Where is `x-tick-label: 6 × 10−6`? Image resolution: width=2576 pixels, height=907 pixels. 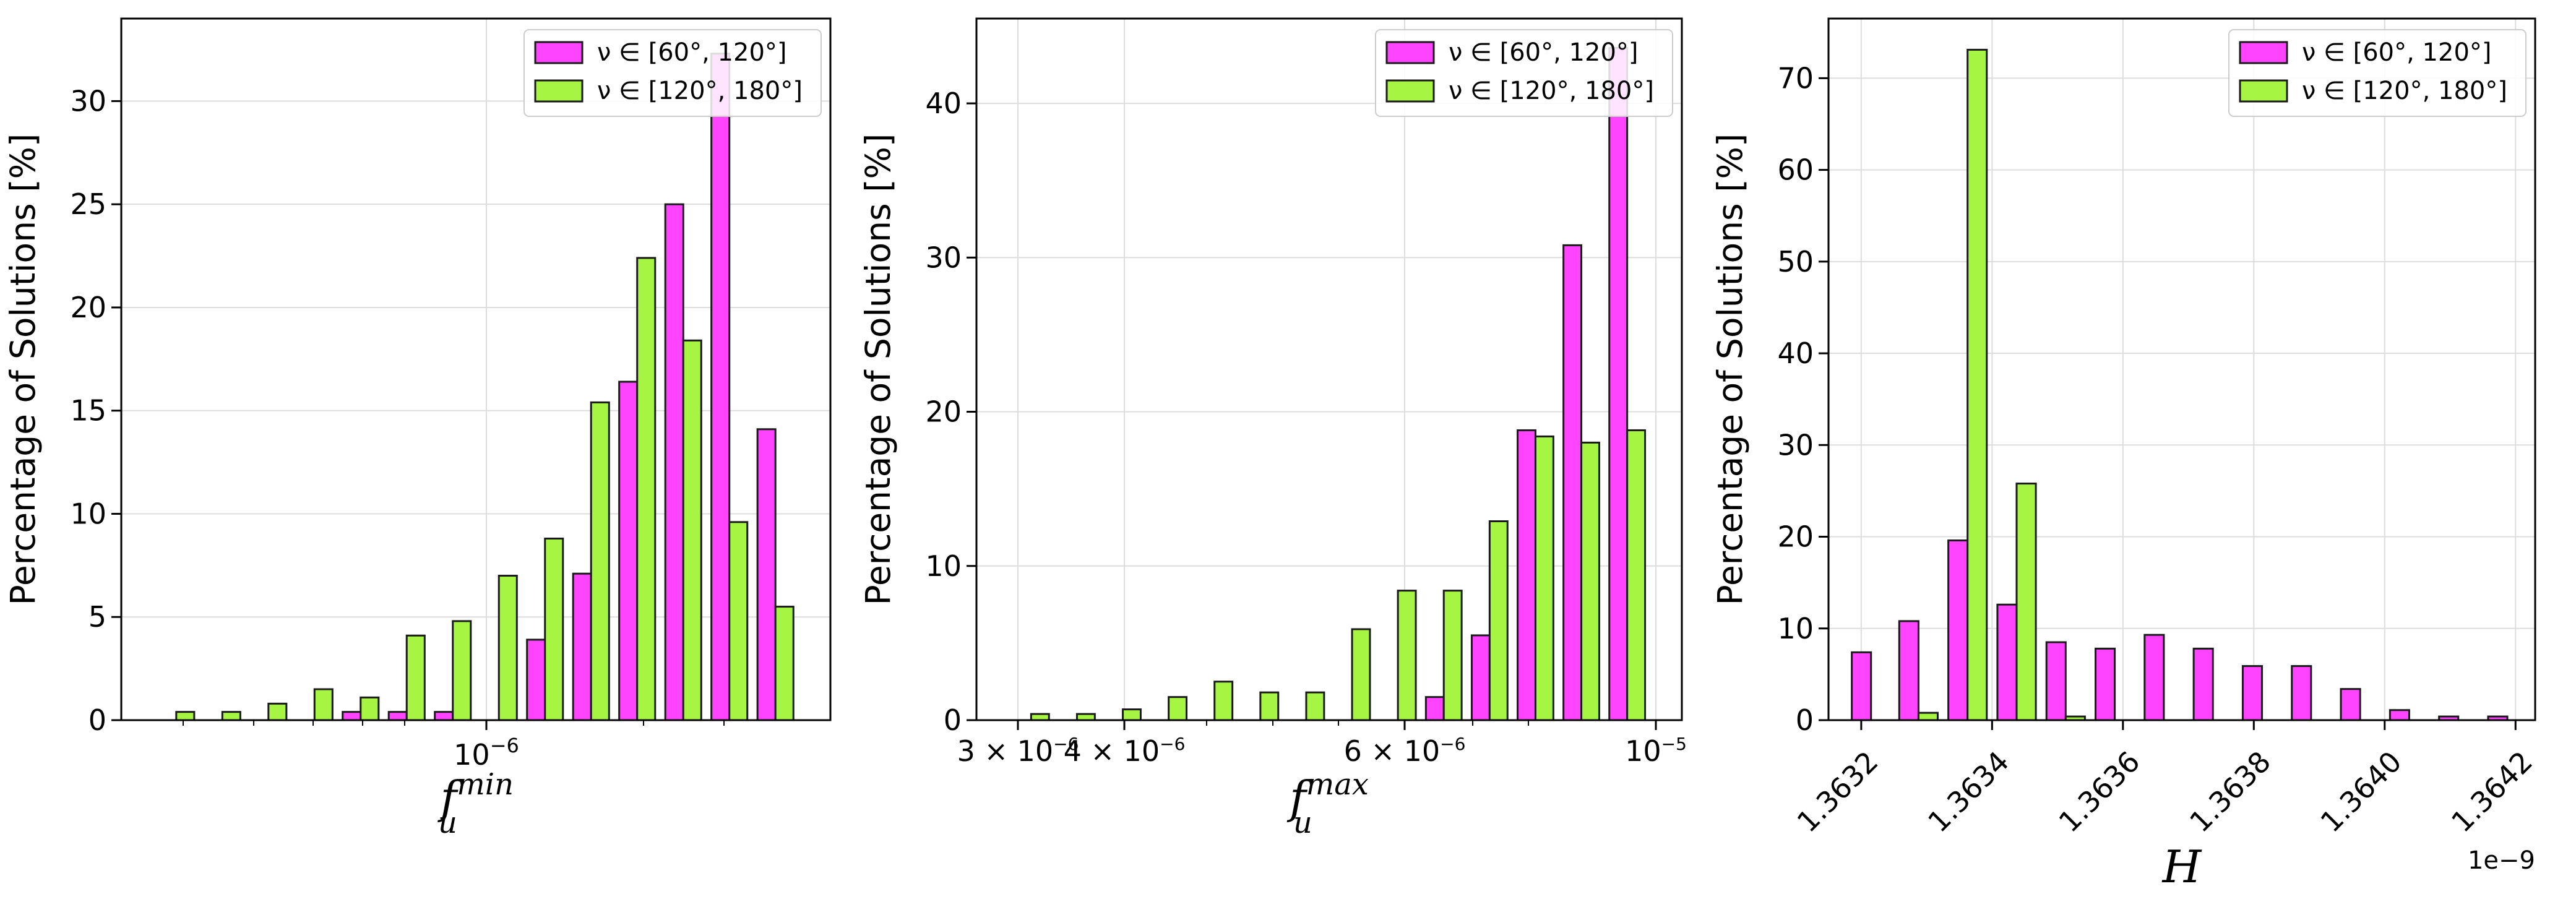 x-tick-label: 6 × 10−6 is located at coordinates (1405, 751).